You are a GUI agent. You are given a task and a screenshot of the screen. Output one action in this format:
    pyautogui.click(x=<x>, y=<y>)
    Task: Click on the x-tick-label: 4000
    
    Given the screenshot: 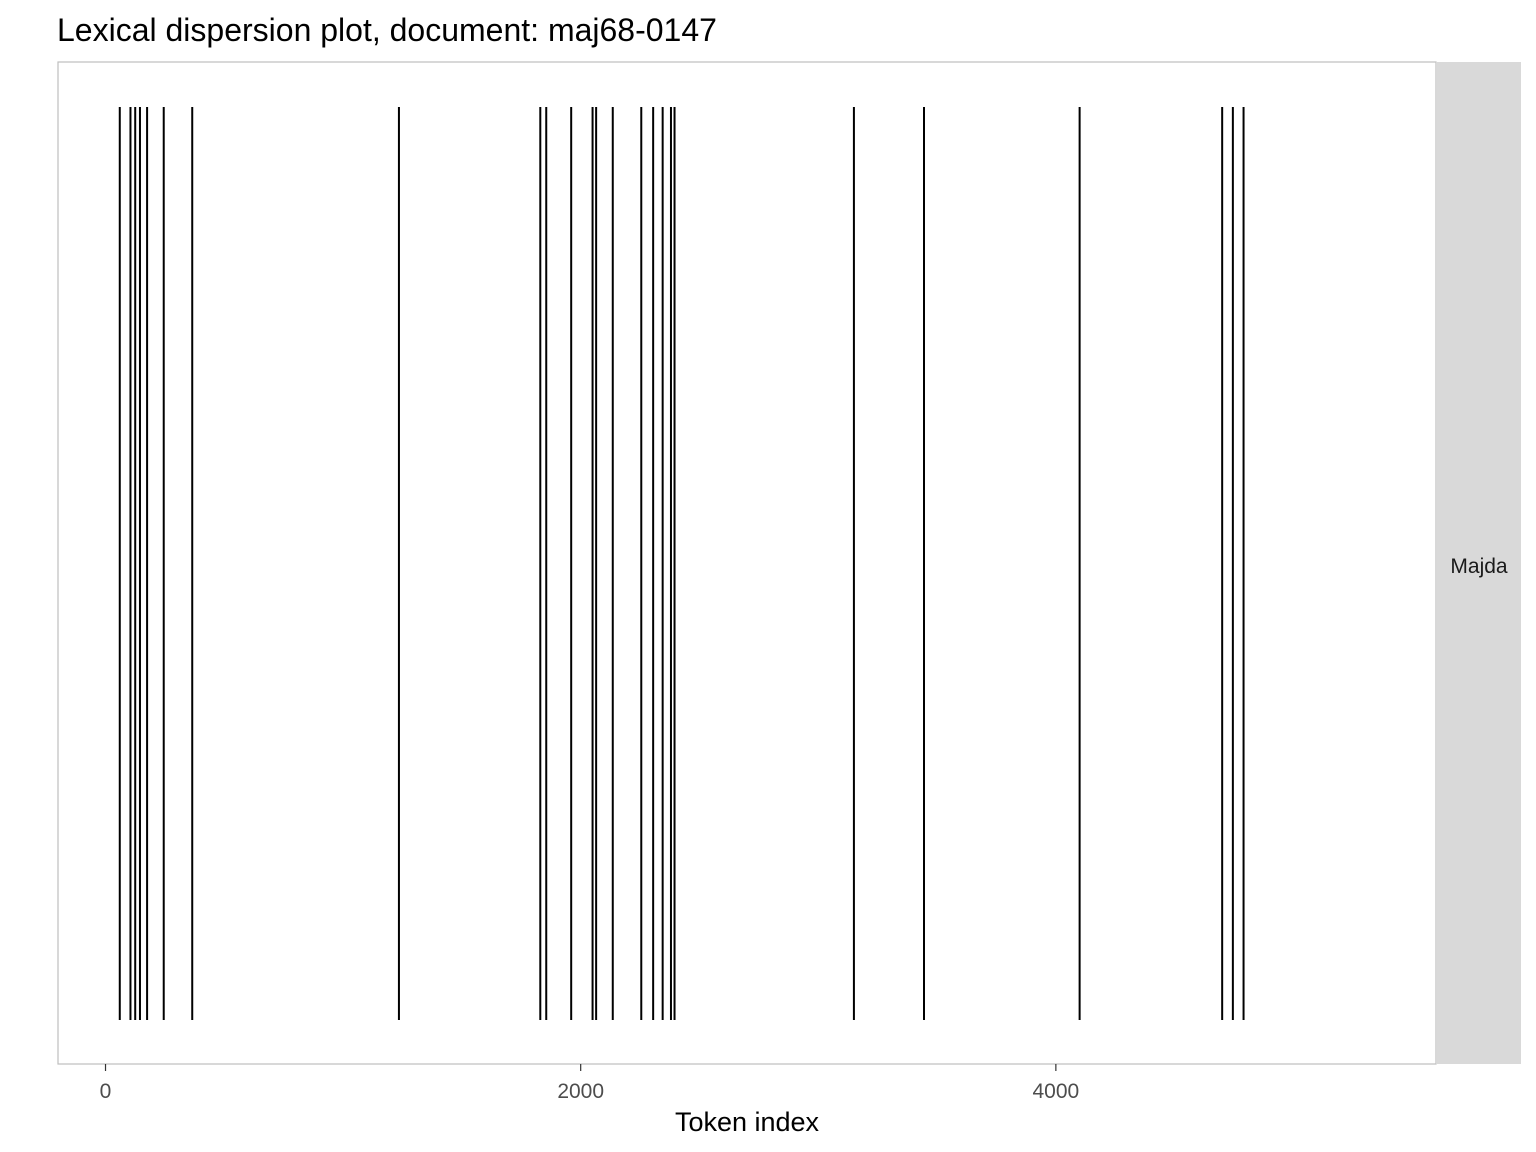 What is the action you would take?
    pyautogui.click(x=1056, y=1091)
    